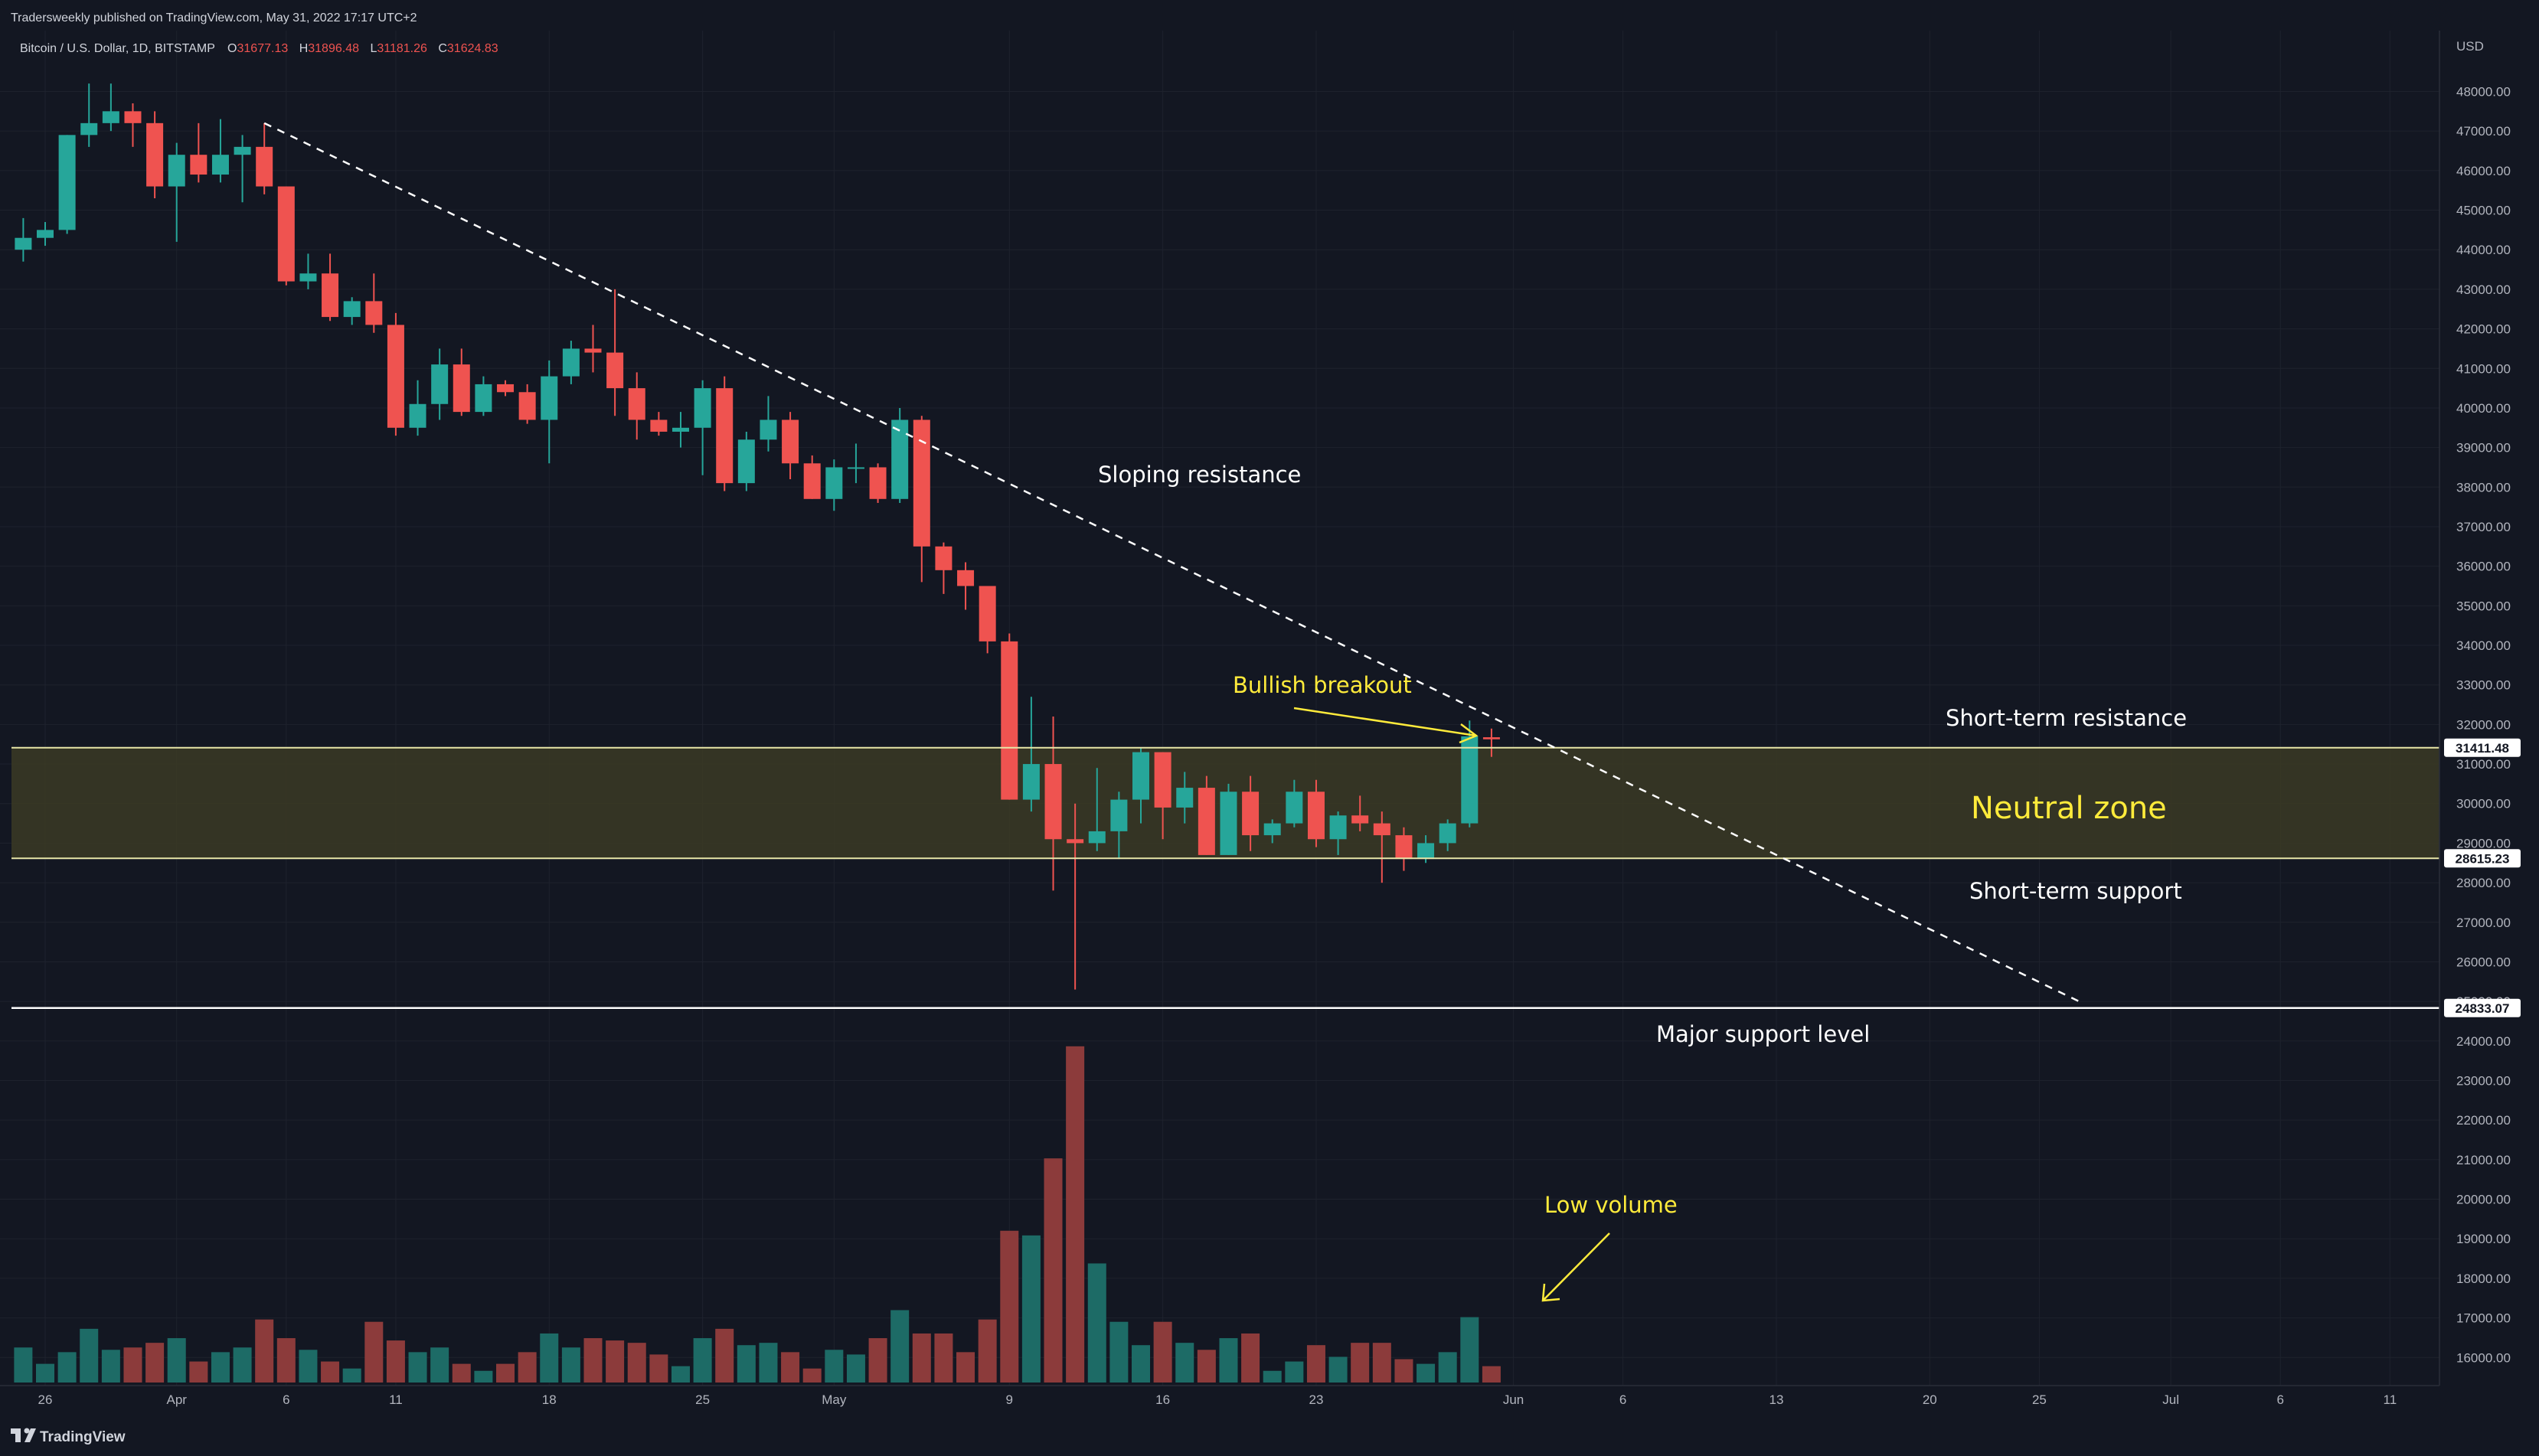  I want to click on price-tags: 31411.48 28615.23 24833.07, so click(2482, 877).